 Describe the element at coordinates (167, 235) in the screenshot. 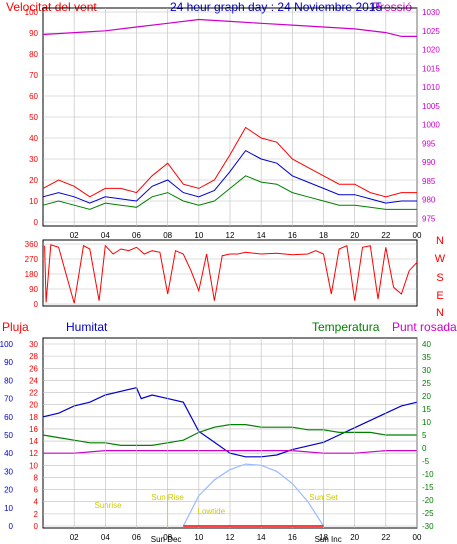

I see `wind-x-tick-label: 08` at that location.